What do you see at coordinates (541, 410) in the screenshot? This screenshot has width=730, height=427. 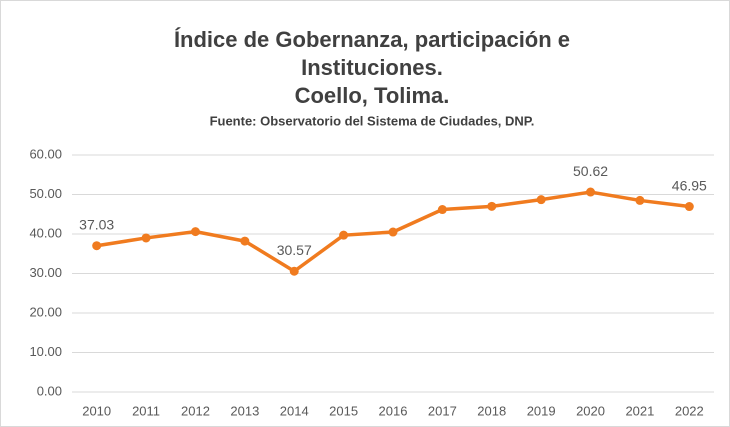 I see `x-tick-label: 2019` at bounding box center [541, 410].